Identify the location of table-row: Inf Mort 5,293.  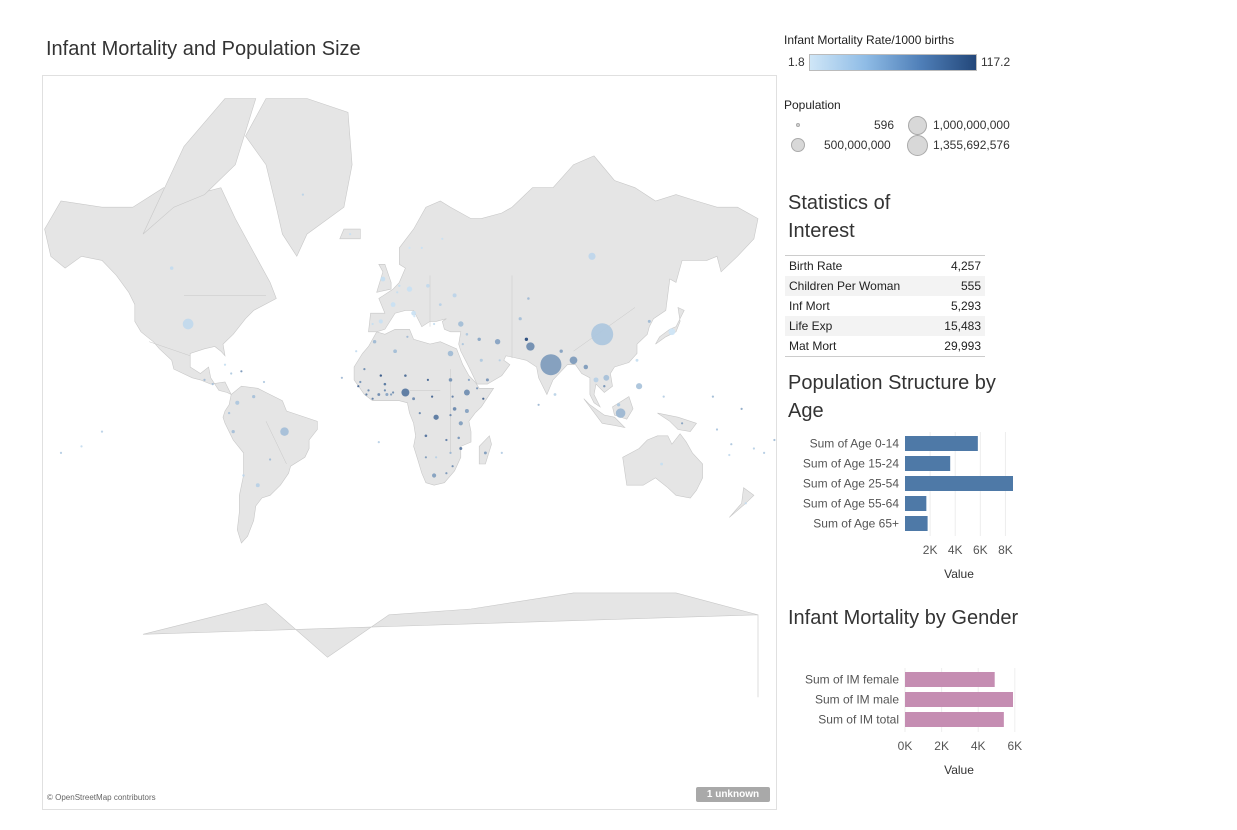
(885, 306).